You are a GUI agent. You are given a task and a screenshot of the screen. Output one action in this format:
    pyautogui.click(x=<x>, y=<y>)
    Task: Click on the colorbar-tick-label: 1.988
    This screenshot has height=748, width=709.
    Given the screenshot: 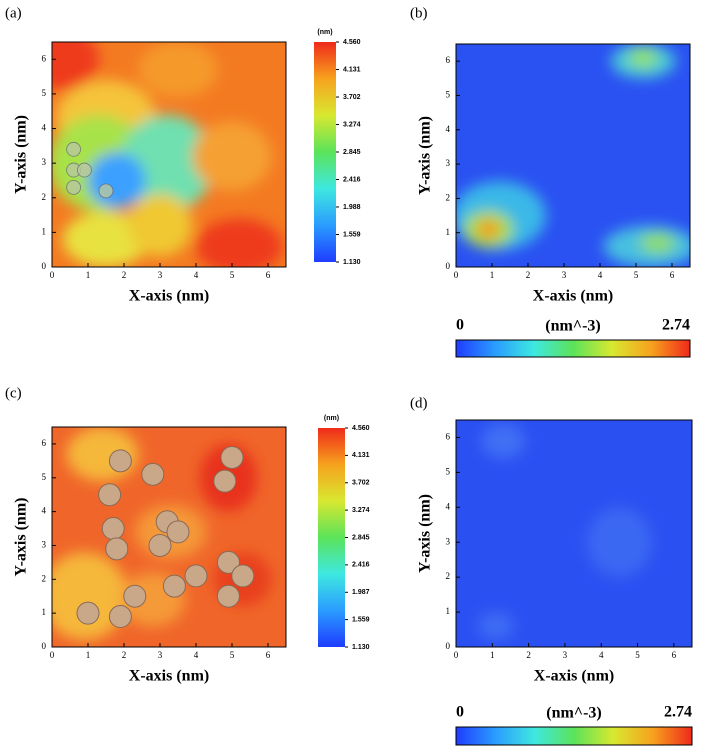 What is the action you would take?
    pyautogui.click(x=352, y=207)
    